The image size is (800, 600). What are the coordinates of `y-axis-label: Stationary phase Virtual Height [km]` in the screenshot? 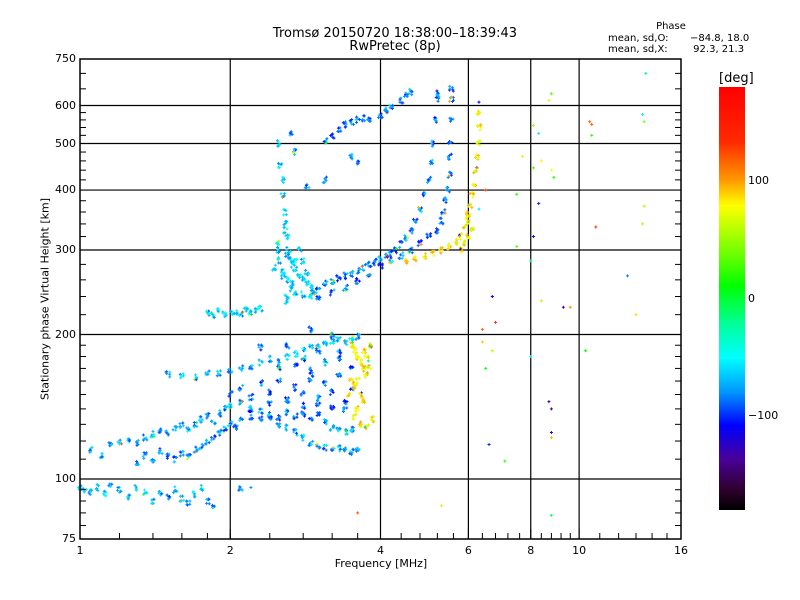 It's located at (45, 299).